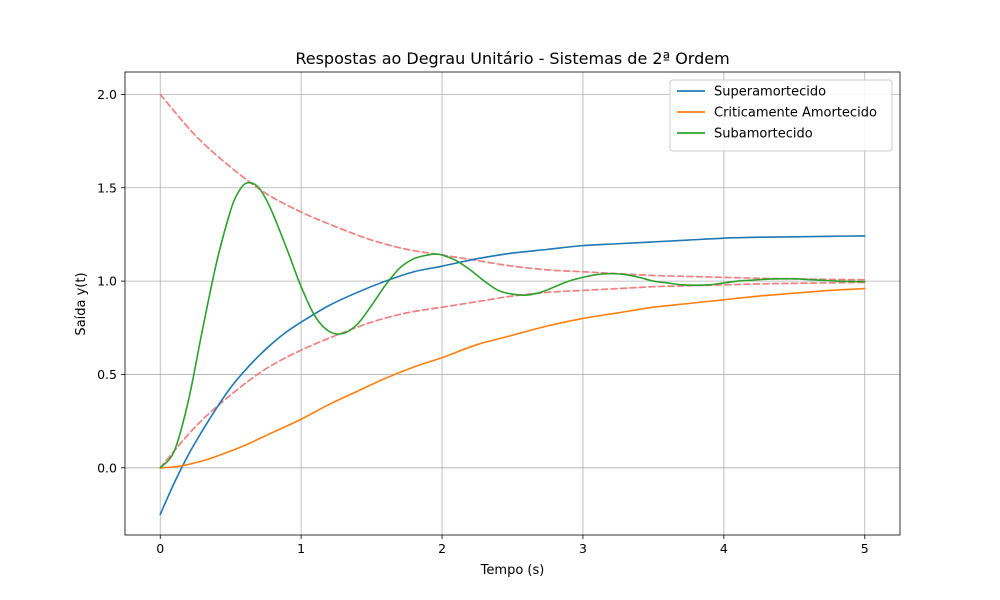 The width and height of the screenshot is (1000, 600). I want to click on y-tick-label: 0.5, so click(107, 374).